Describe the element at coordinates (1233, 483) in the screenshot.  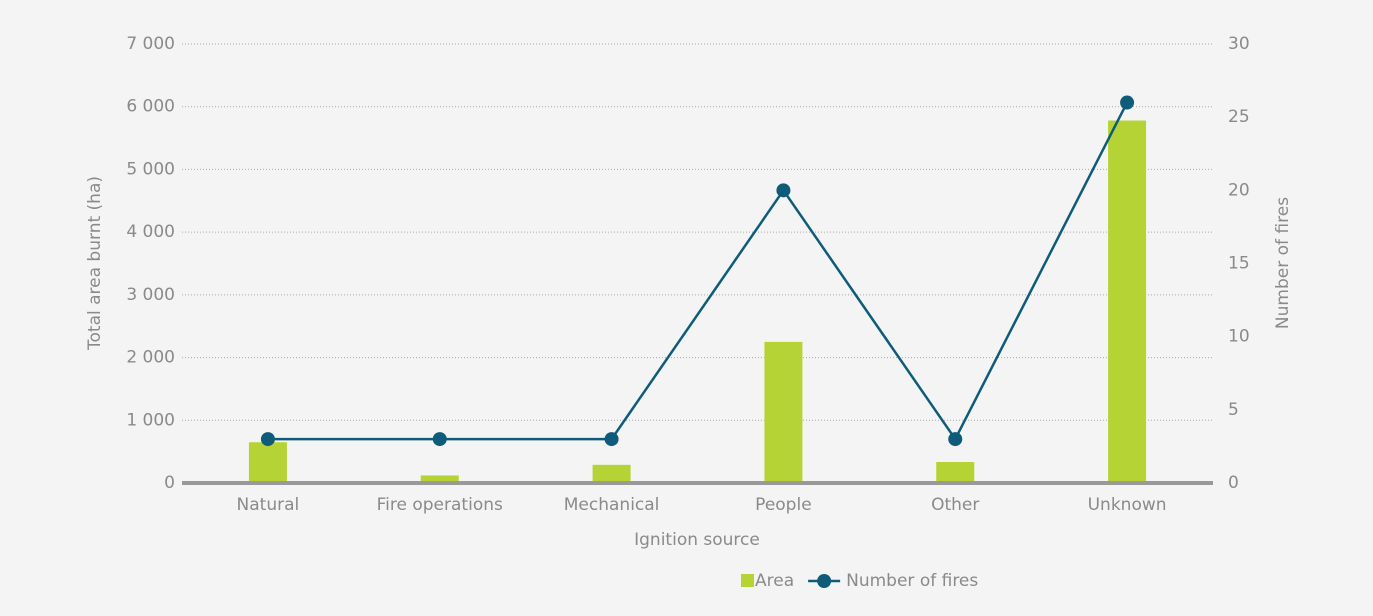
I see `y2-tick-label: 0` at that location.